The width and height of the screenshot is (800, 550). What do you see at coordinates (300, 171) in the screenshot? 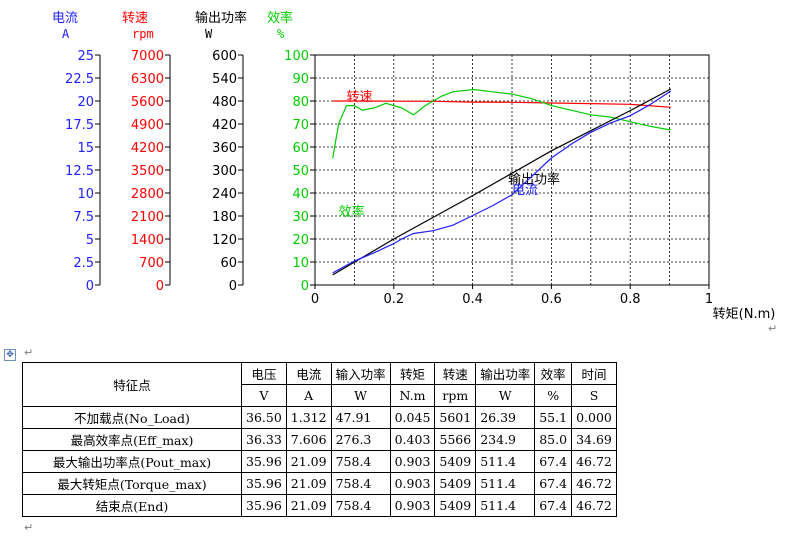
I see `y-tick-label: 50` at bounding box center [300, 171].